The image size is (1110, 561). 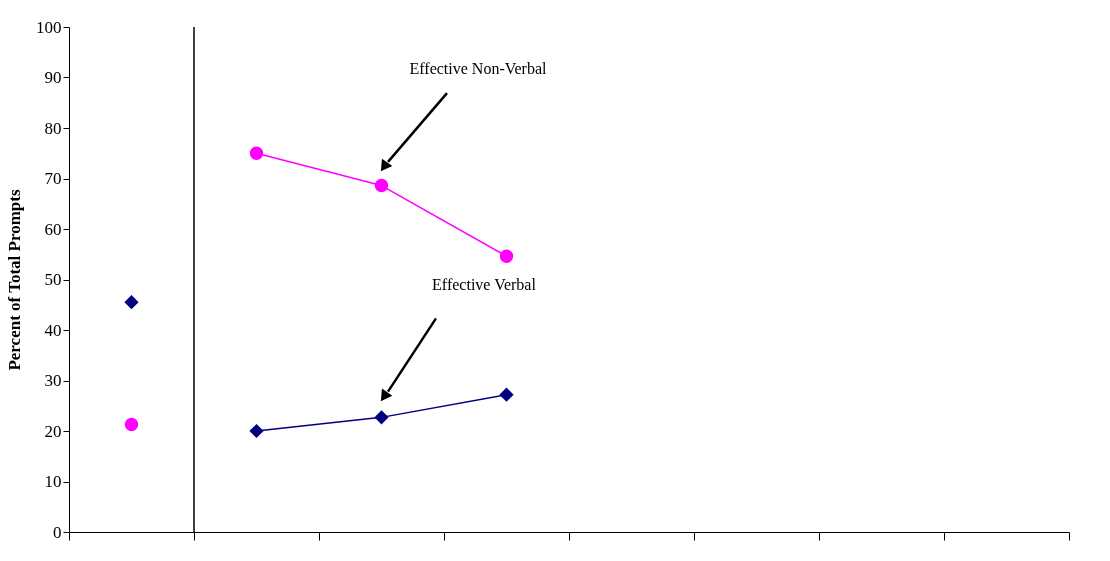 I want to click on annotation: Effective Non-Verbal, so click(x=478, y=68).